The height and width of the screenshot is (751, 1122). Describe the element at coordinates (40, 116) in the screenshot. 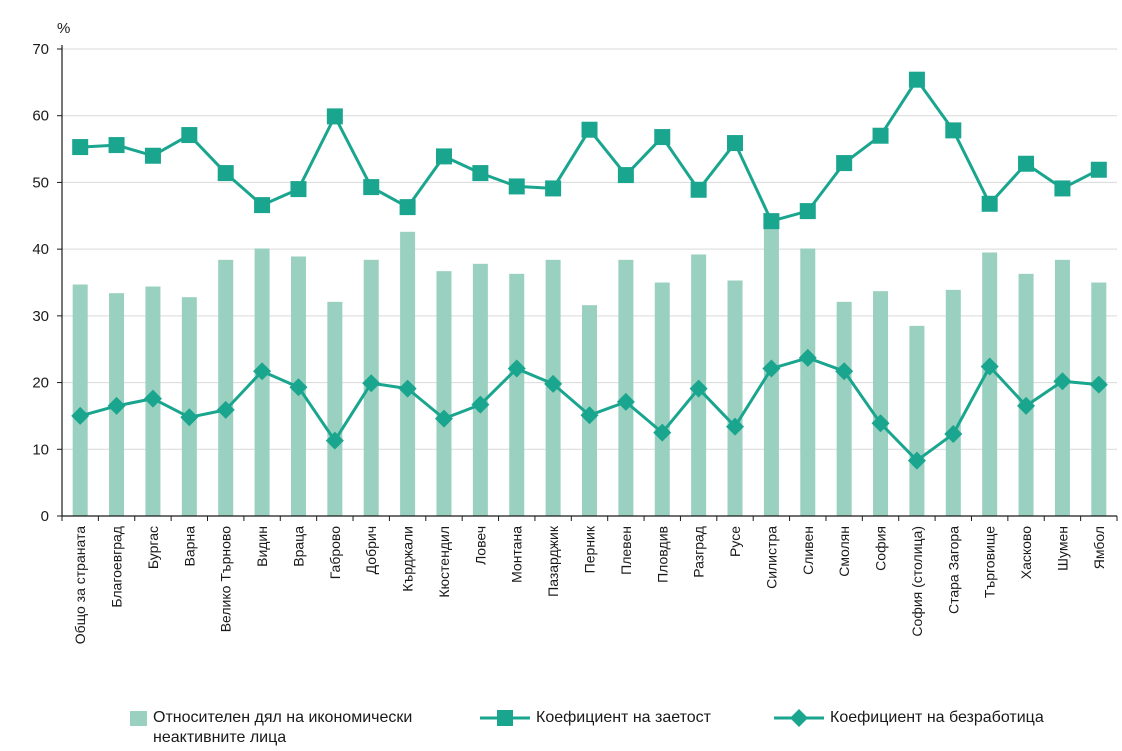

I see `y-tick-label: 60` at that location.